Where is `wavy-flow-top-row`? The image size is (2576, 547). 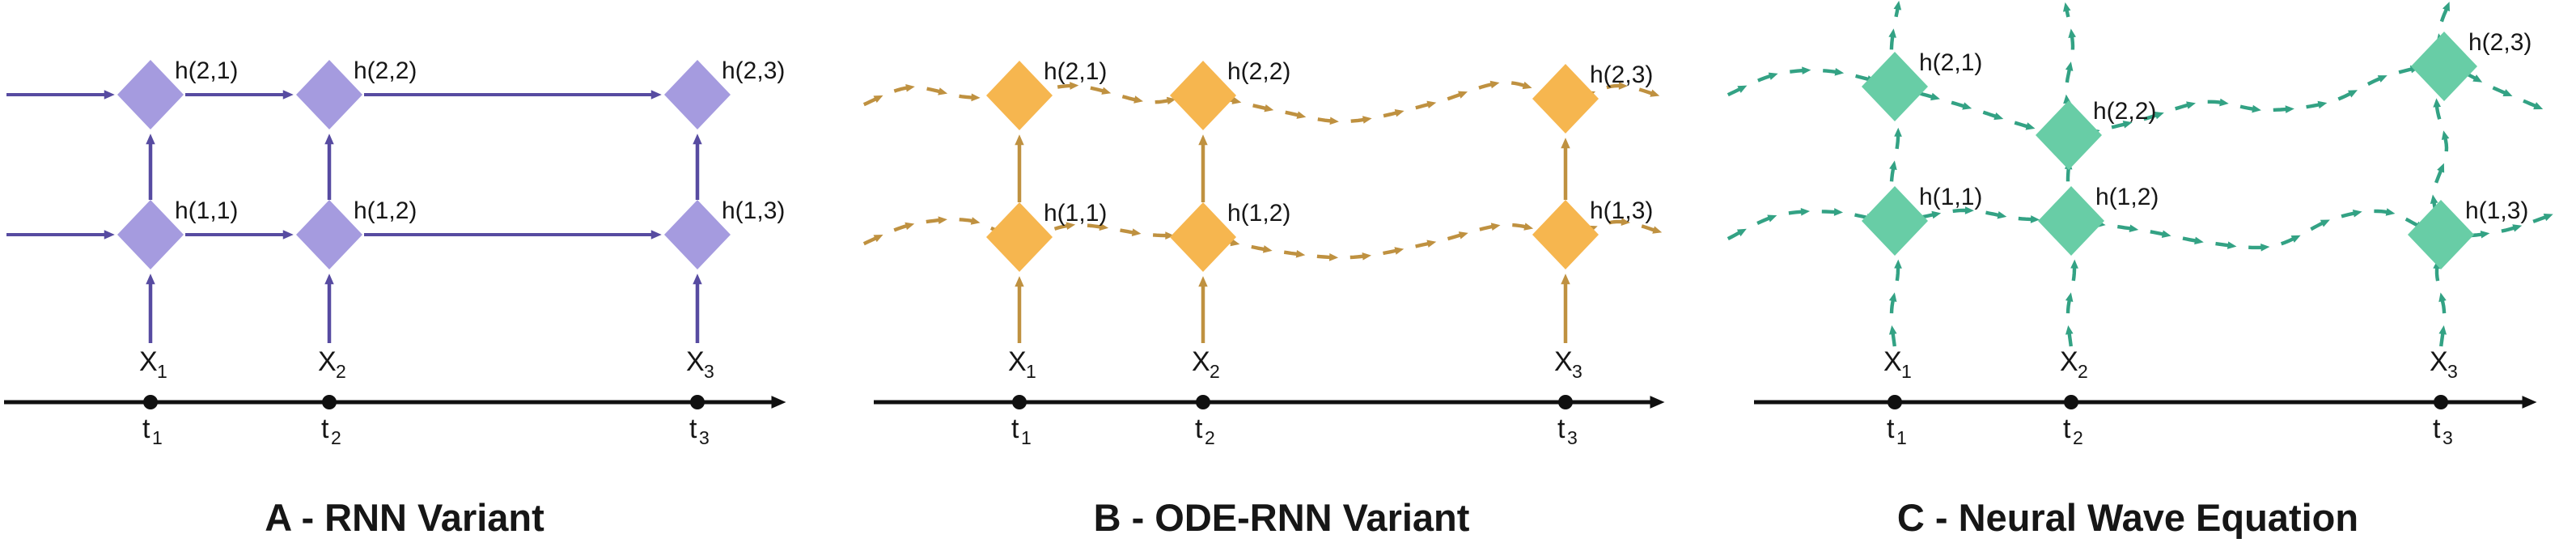
wavy-flow-top-row is located at coordinates (1261, 103).